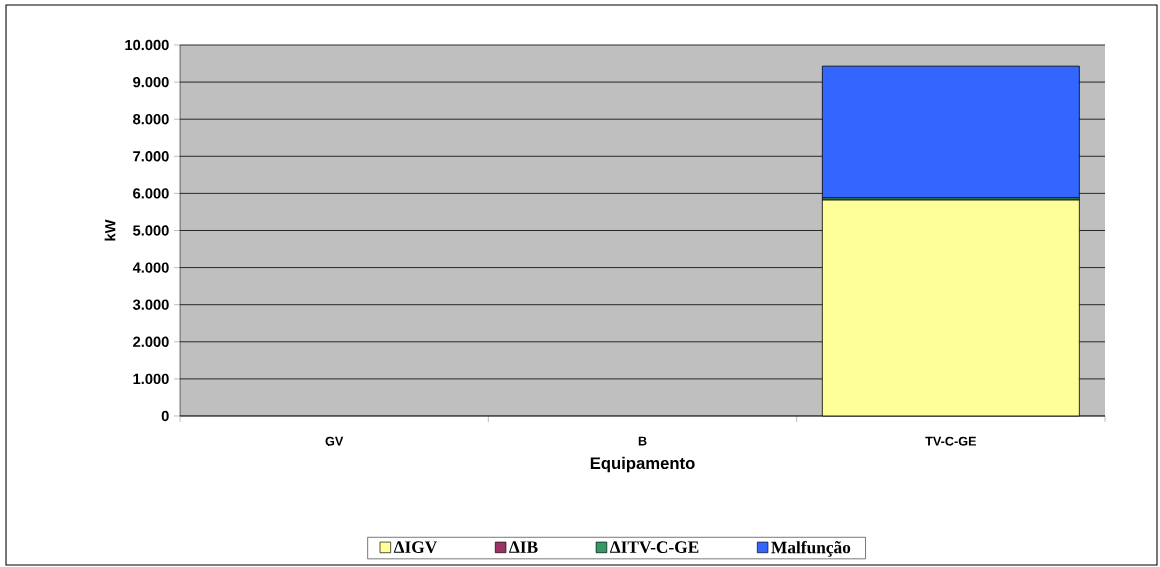 This screenshot has height=567, width=1160. Describe the element at coordinates (151, 341) in the screenshot. I see `y-tick-label: 2.000` at that location.